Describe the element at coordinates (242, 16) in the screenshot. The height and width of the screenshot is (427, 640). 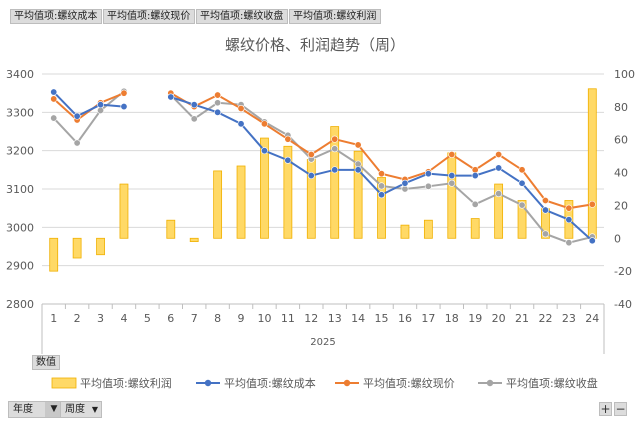
I see `field-button-close: 平均值项:螺纹收盘` at that location.